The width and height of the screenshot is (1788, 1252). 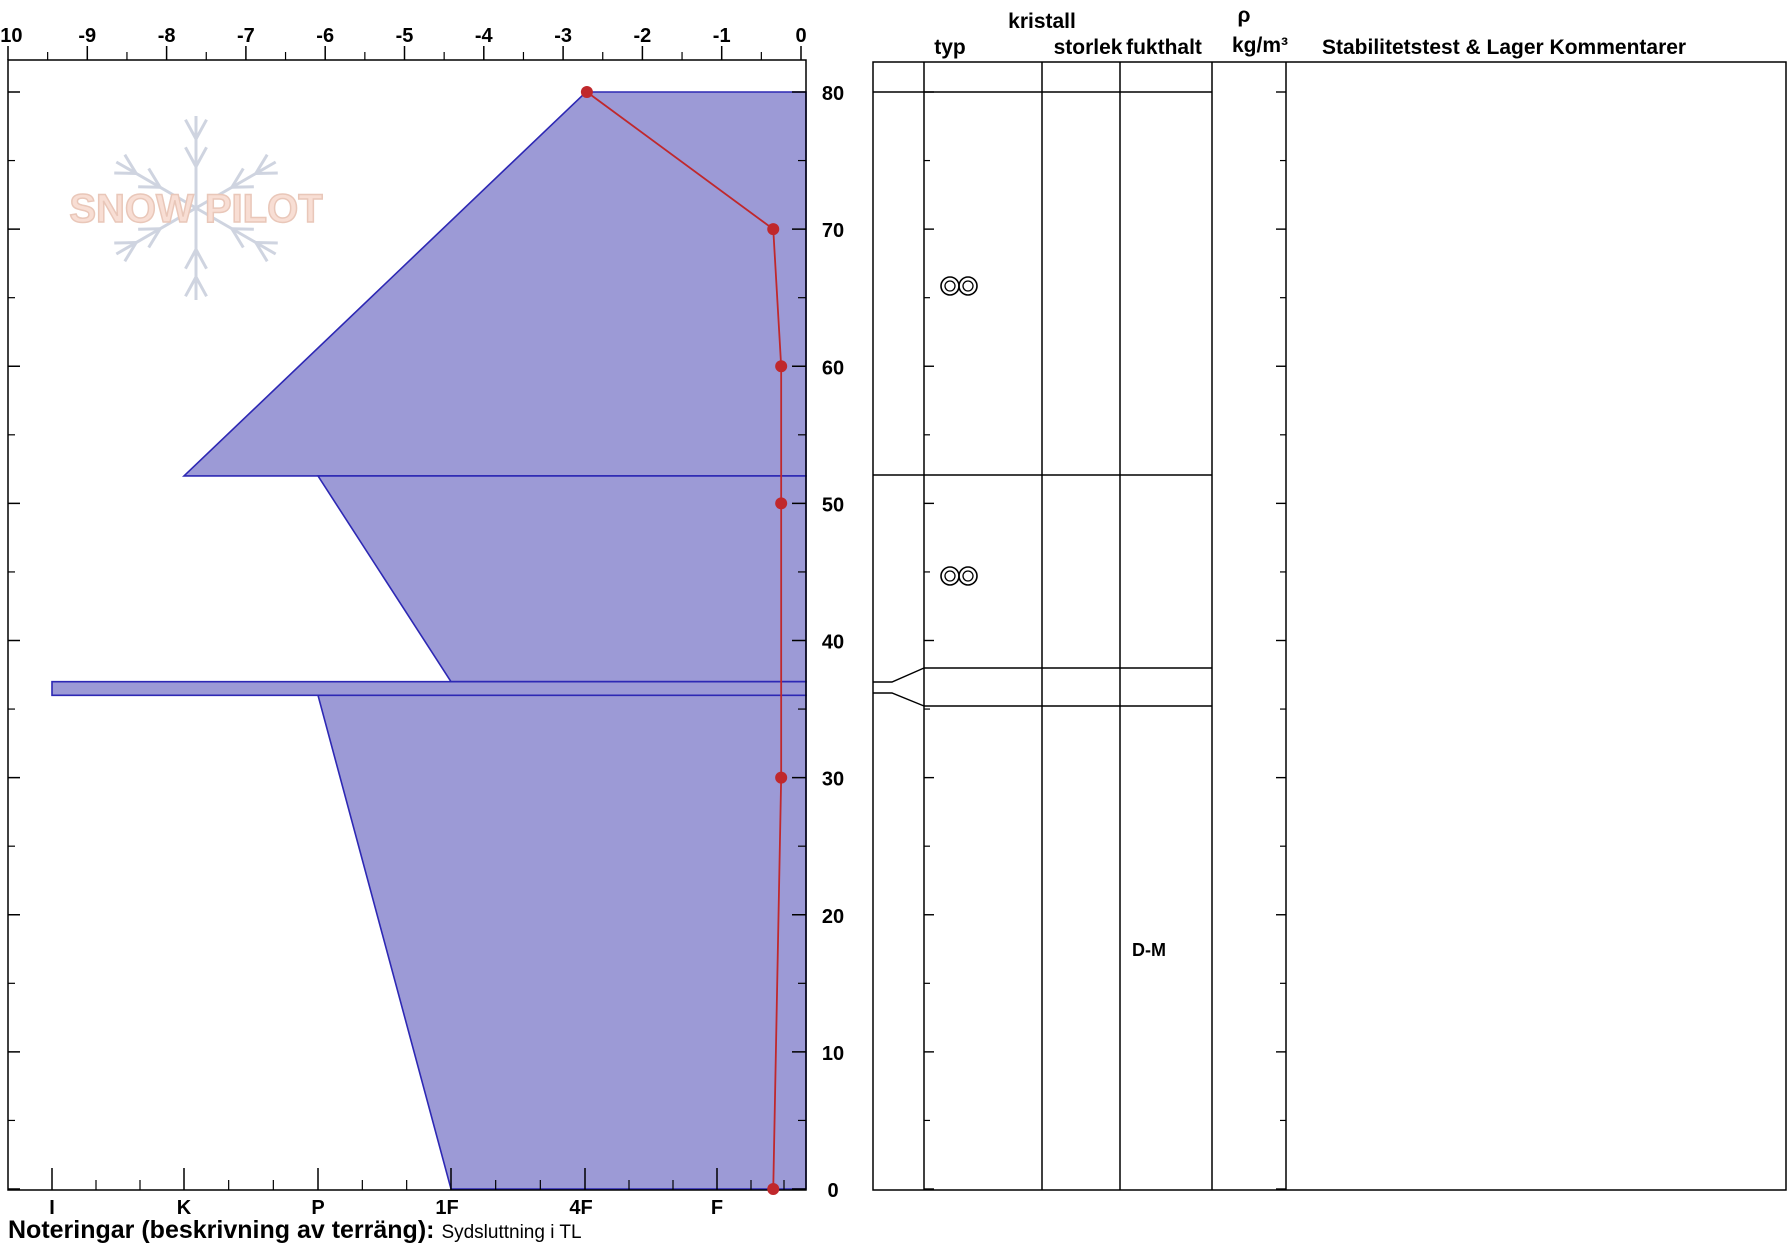 I want to click on temperature-profile, so click(x=684, y=640).